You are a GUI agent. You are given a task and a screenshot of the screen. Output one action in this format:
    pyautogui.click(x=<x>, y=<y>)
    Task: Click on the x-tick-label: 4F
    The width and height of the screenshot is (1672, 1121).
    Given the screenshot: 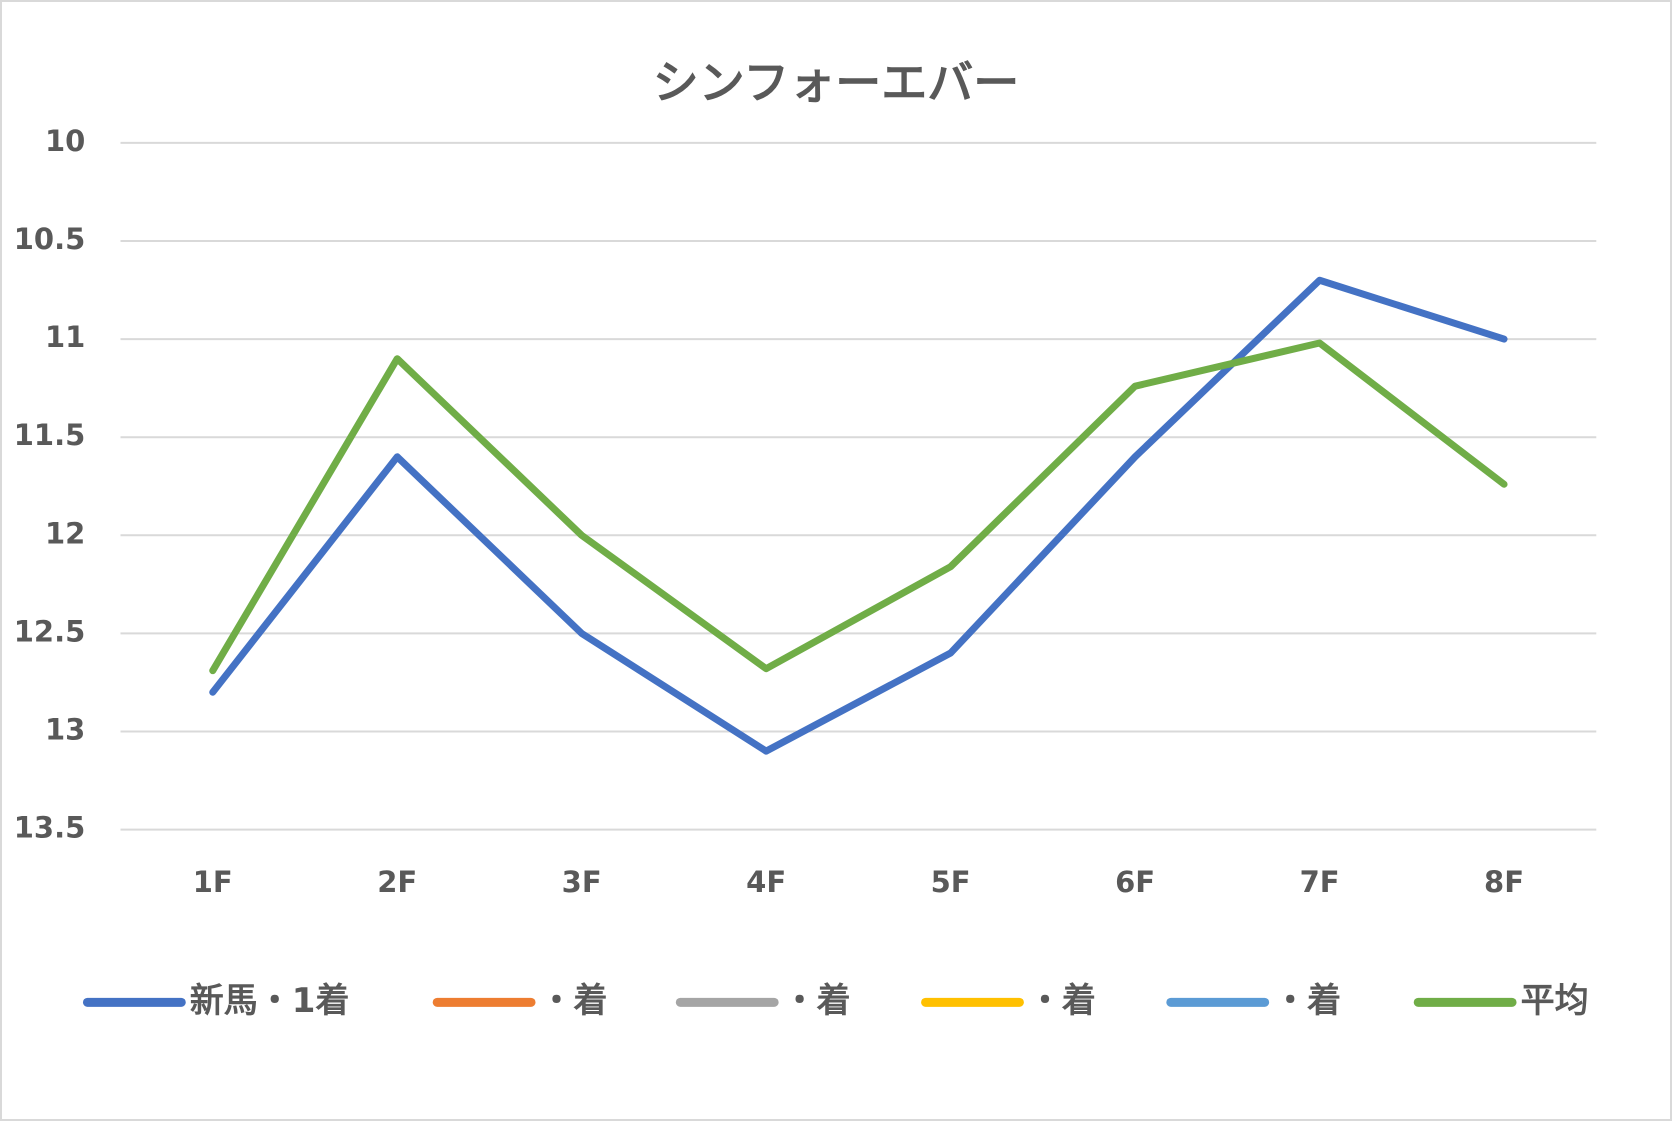 What is the action you would take?
    pyautogui.click(x=766, y=882)
    